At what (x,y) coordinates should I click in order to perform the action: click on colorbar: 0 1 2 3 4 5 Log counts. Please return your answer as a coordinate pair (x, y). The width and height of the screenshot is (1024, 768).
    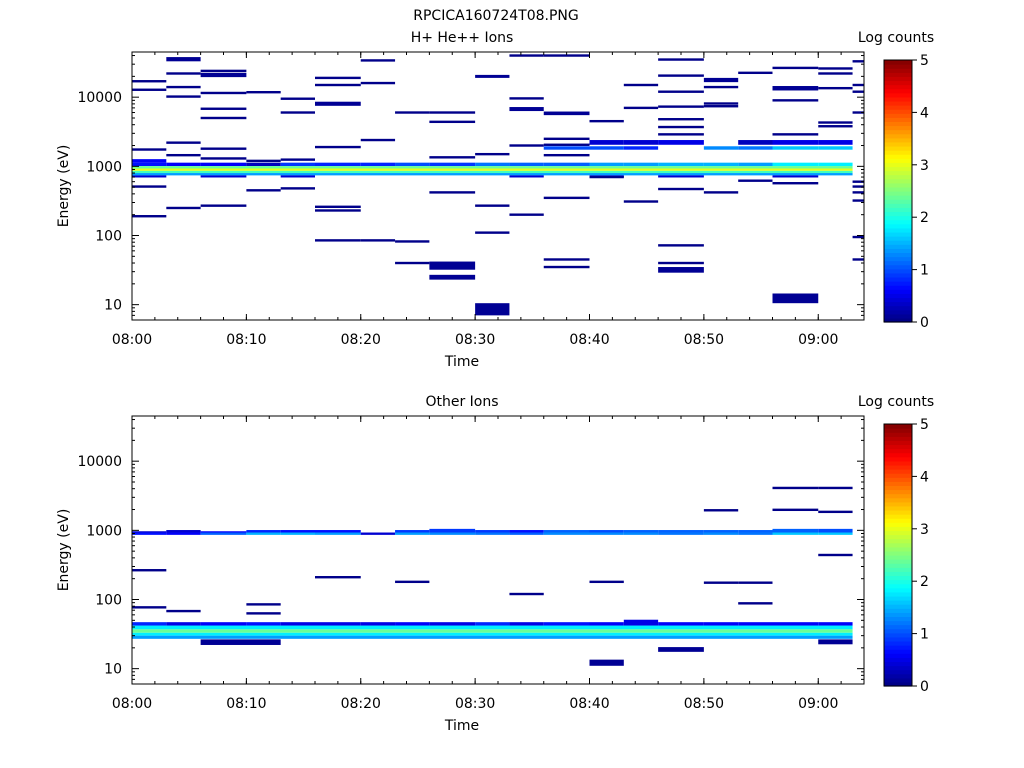
    Looking at the image, I should click on (896, 180).